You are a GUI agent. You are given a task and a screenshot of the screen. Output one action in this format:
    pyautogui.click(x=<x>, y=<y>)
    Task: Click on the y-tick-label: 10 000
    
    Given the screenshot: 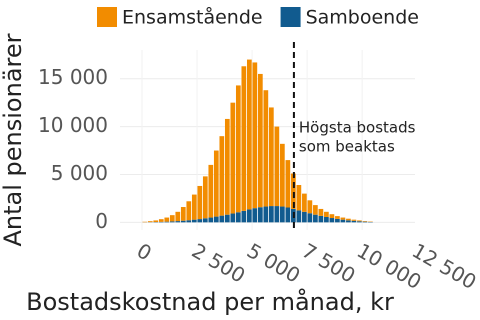 What is the action you would take?
    pyautogui.click(x=73, y=125)
    